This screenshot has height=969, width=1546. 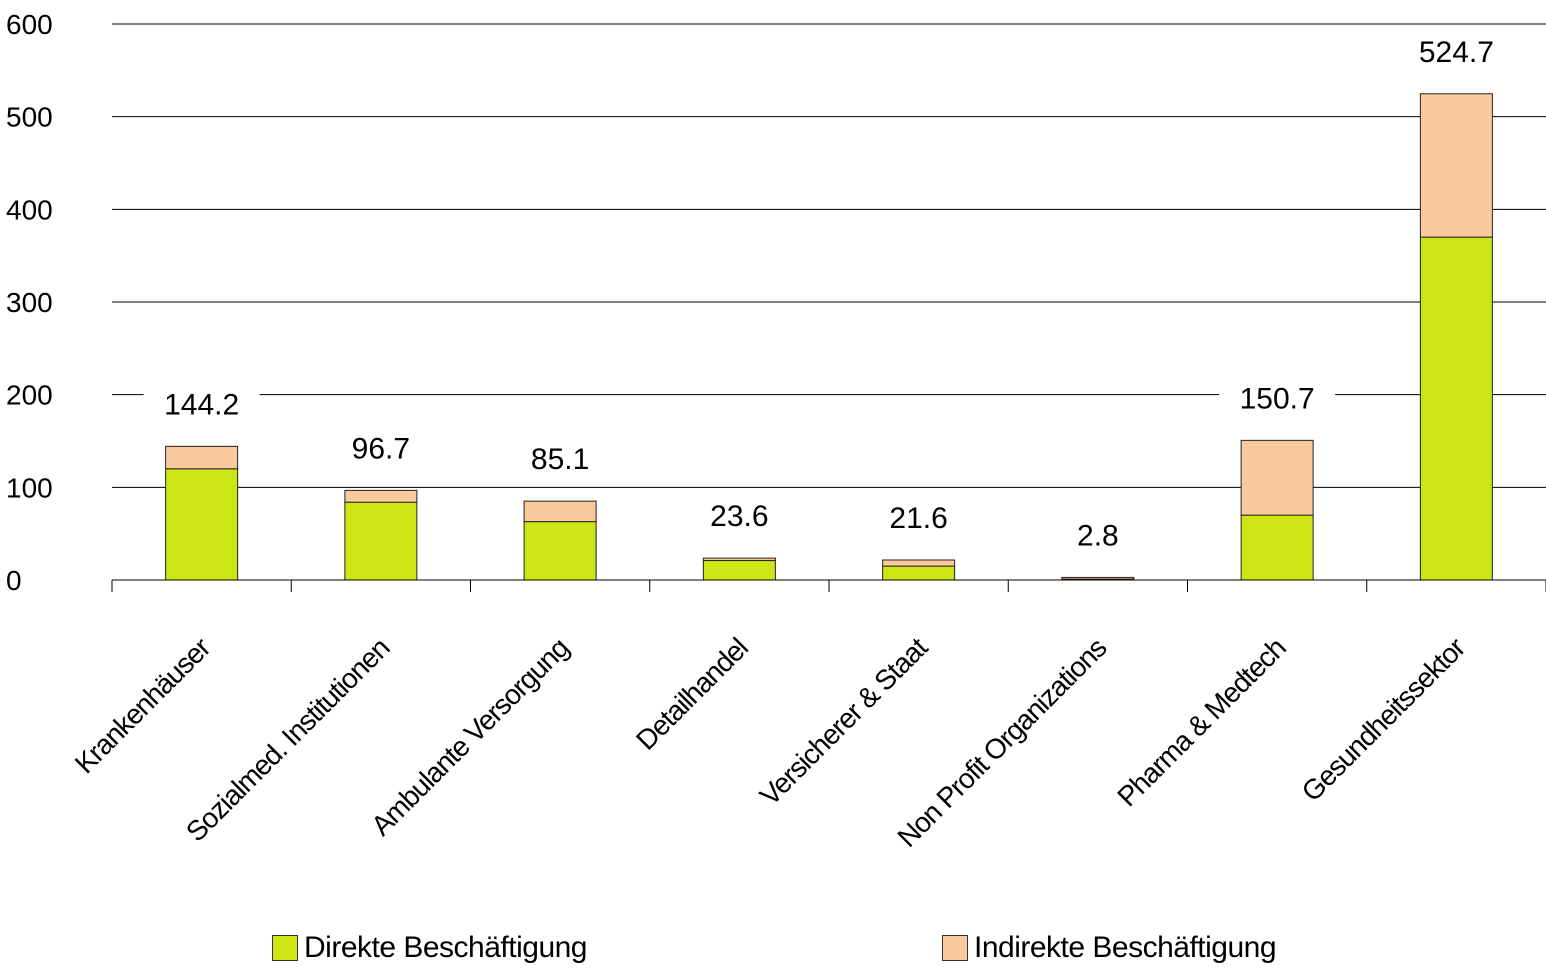 What do you see at coordinates (29, 24) in the screenshot?
I see `y-tick-label: 600` at bounding box center [29, 24].